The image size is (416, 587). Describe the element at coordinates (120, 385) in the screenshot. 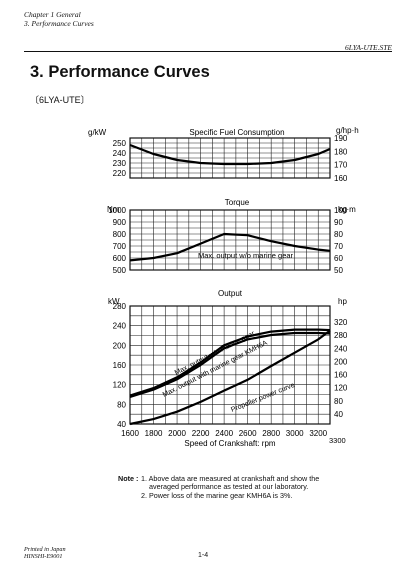

I see `y-tick-label: 120` at that location.